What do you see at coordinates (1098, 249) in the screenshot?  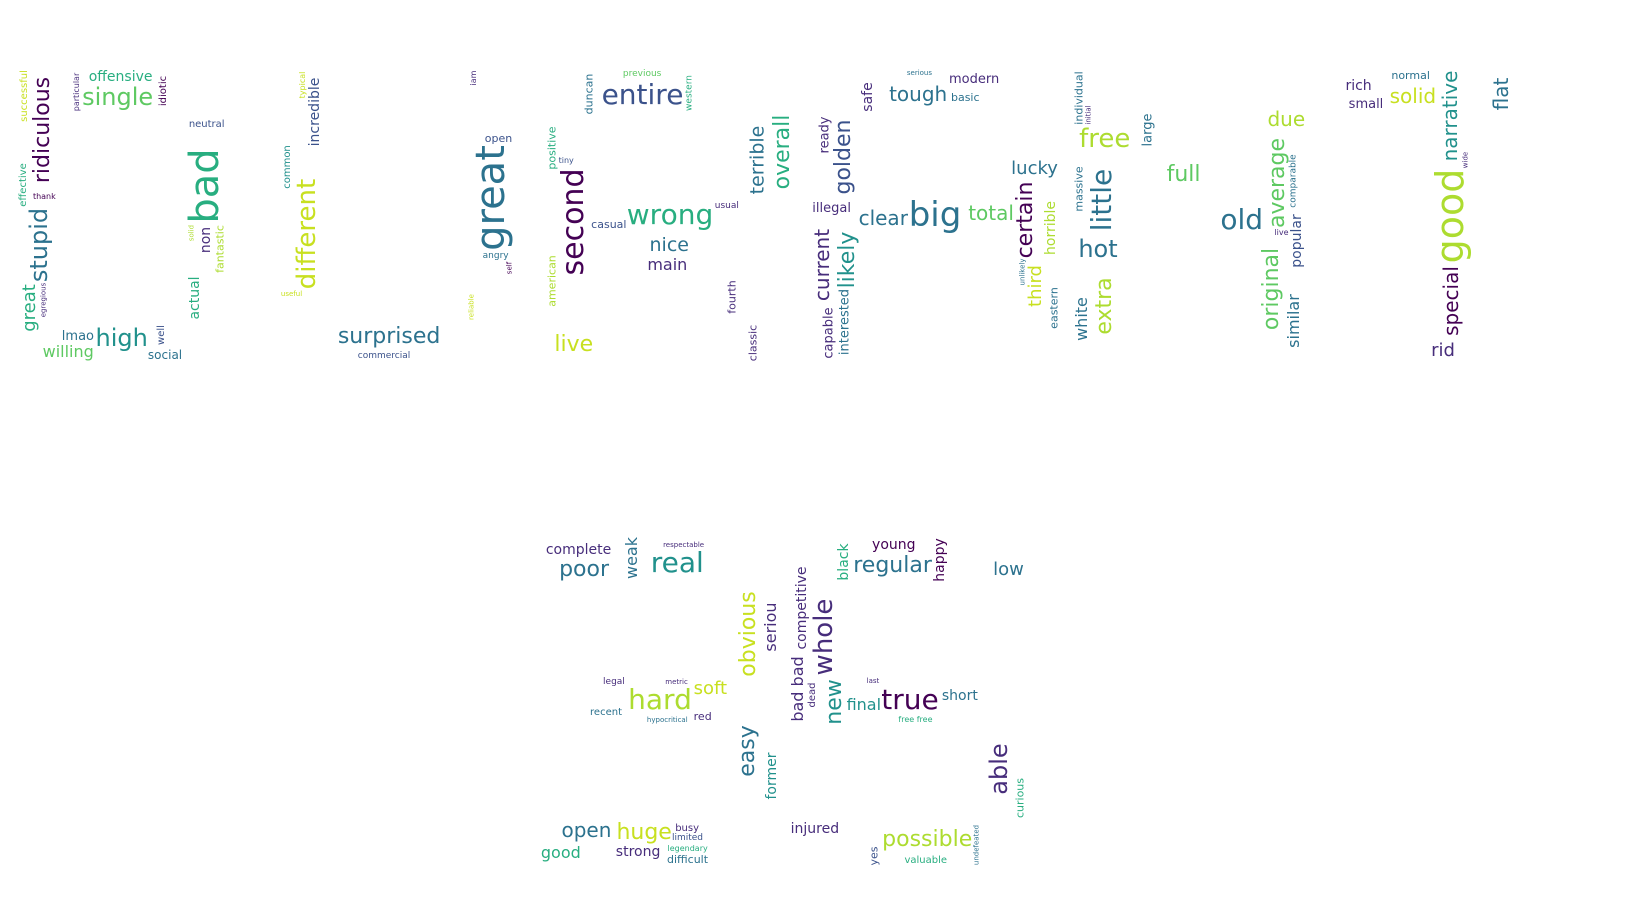 I see `cloud-word: hot` at bounding box center [1098, 249].